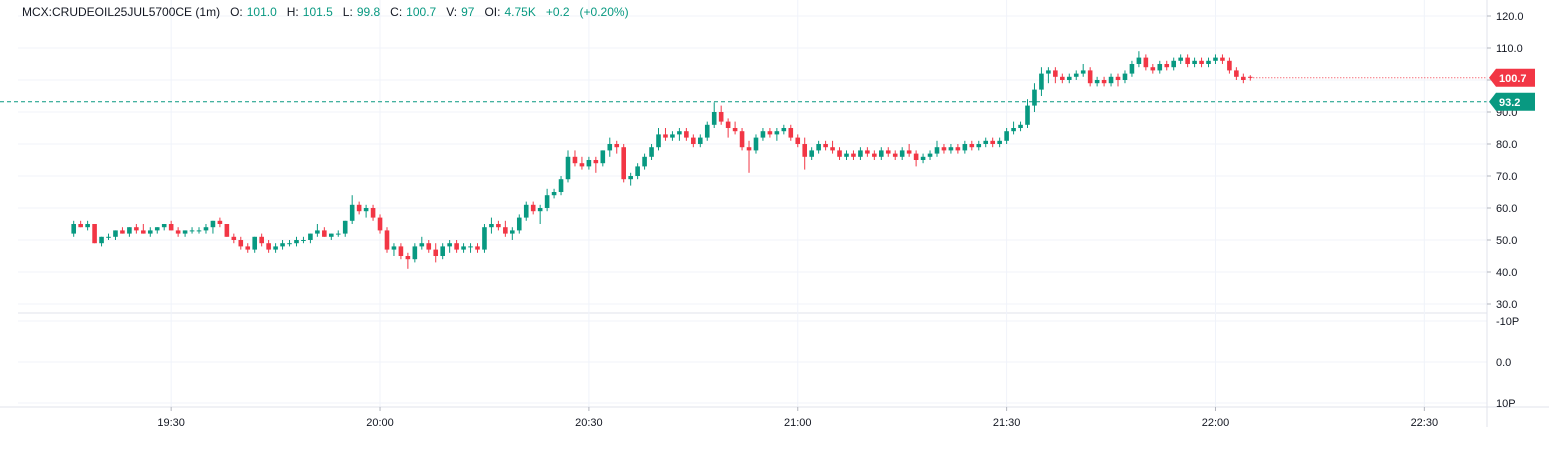  What do you see at coordinates (1506, 177) in the screenshot?
I see `price-tick-label: 70.0` at bounding box center [1506, 177].